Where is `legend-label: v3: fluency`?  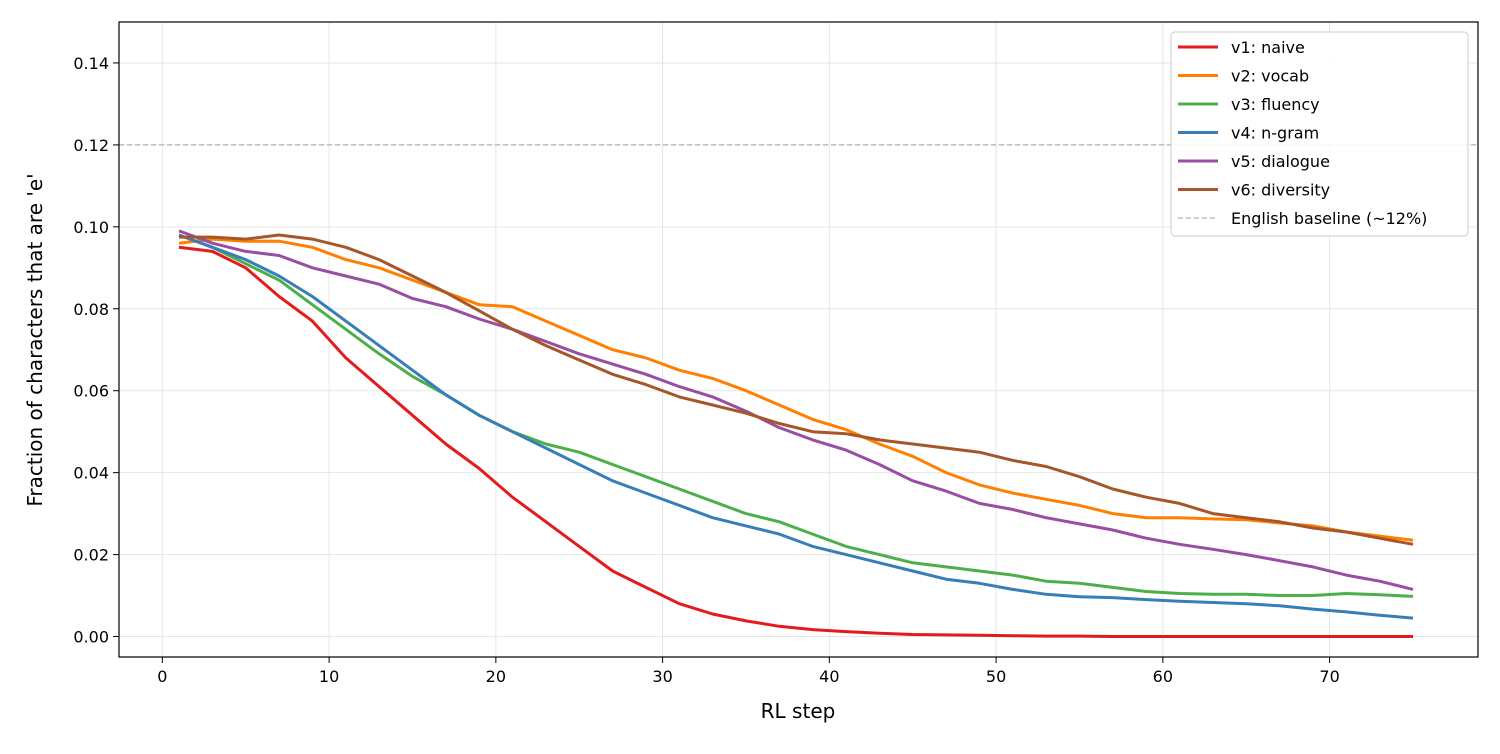
legend-label: v3: fluency is located at coordinates (1275, 104).